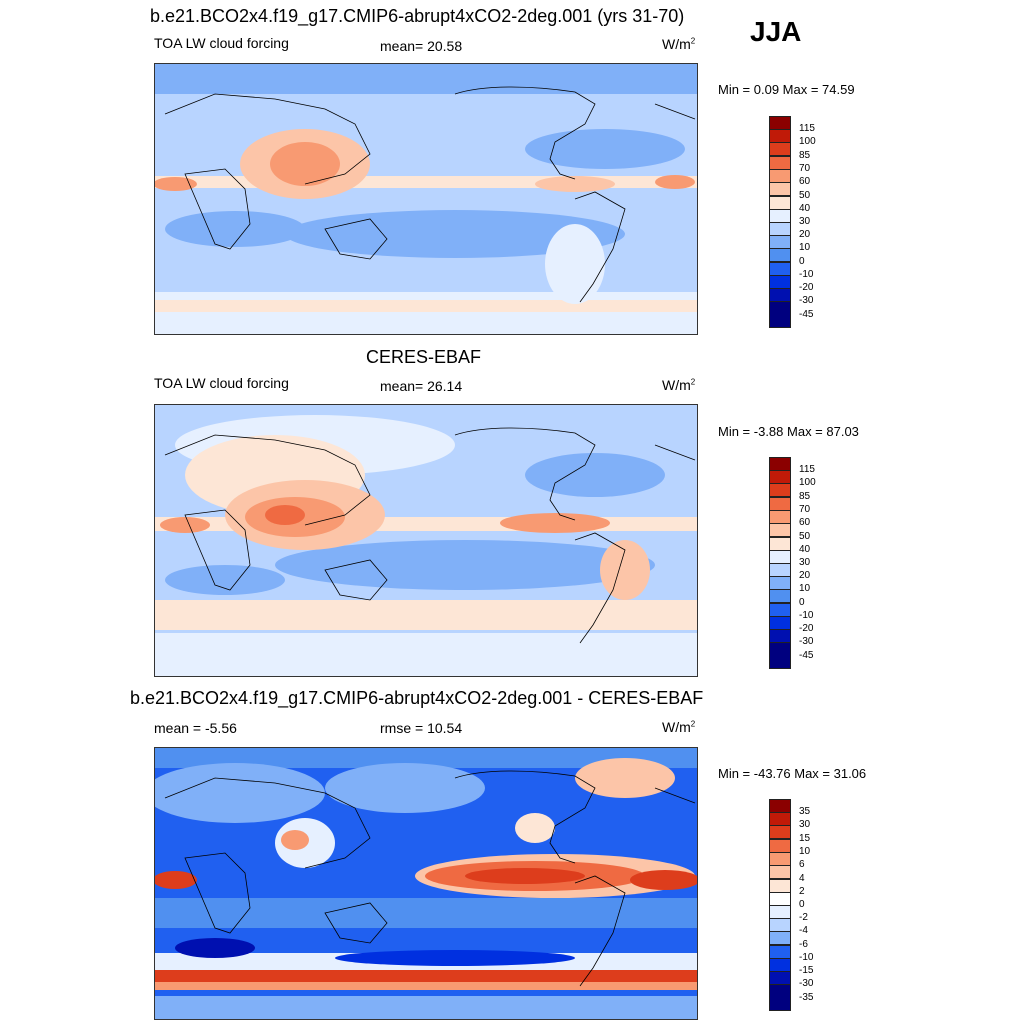 The width and height of the screenshot is (1024, 1024). What do you see at coordinates (776, 31) in the screenshot?
I see `season-label: JJA` at bounding box center [776, 31].